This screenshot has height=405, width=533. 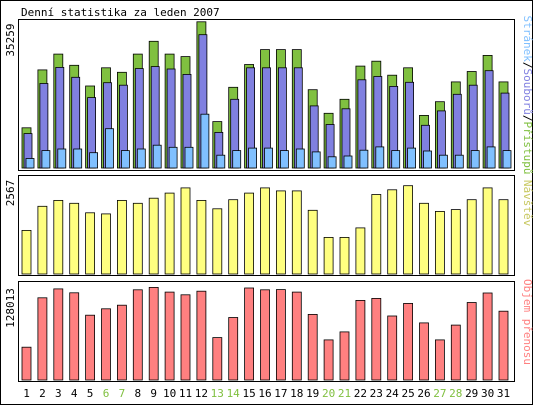 What do you see at coordinates (527, 322) in the screenshot?
I see `legend-kbytes: Objem přenosu` at bounding box center [527, 322].